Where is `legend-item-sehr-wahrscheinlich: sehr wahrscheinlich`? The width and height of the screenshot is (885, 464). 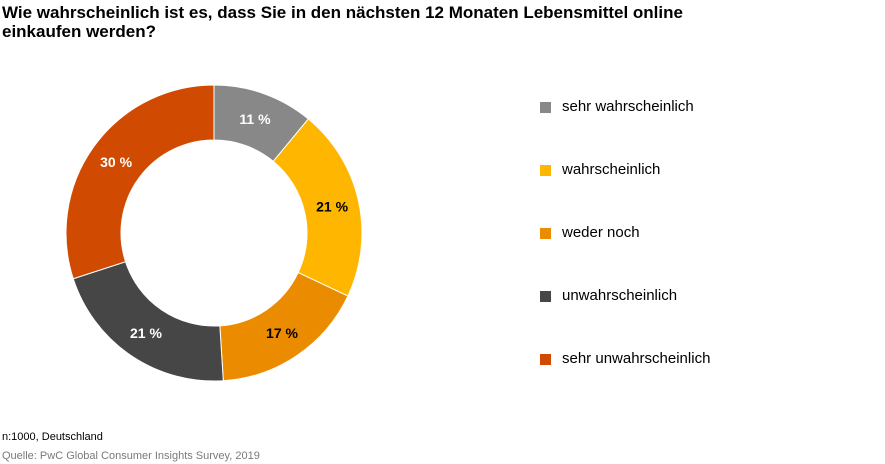 legend-item-sehr-wahrscheinlich: sehr wahrscheinlich is located at coordinates (625, 127).